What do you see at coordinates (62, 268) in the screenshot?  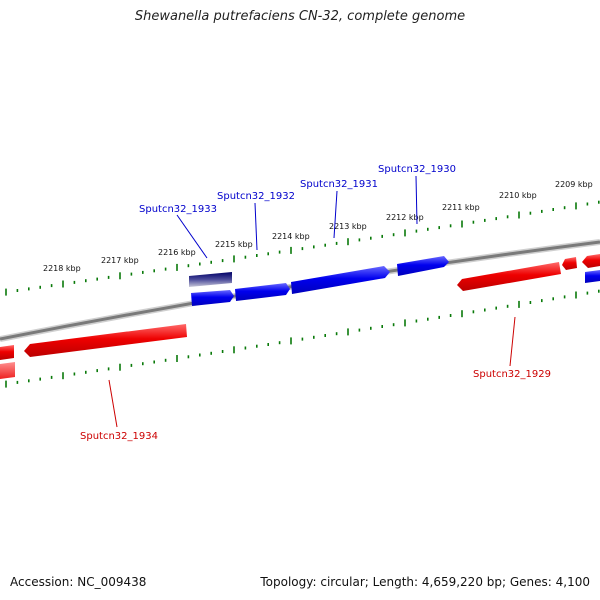 I see `scale-label: 2218 kbp` at bounding box center [62, 268].